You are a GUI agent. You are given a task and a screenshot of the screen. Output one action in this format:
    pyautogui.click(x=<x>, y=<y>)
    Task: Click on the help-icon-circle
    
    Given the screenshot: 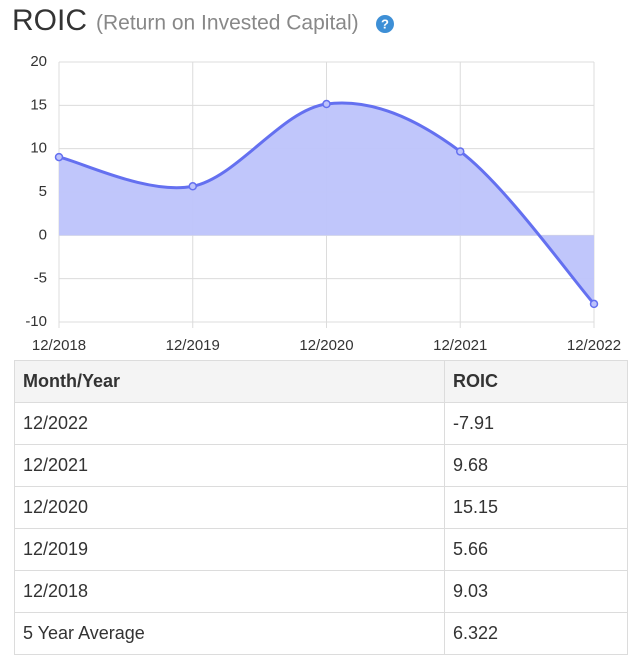 What is the action you would take?
    pyautogui.click(x=385, y=24)
    